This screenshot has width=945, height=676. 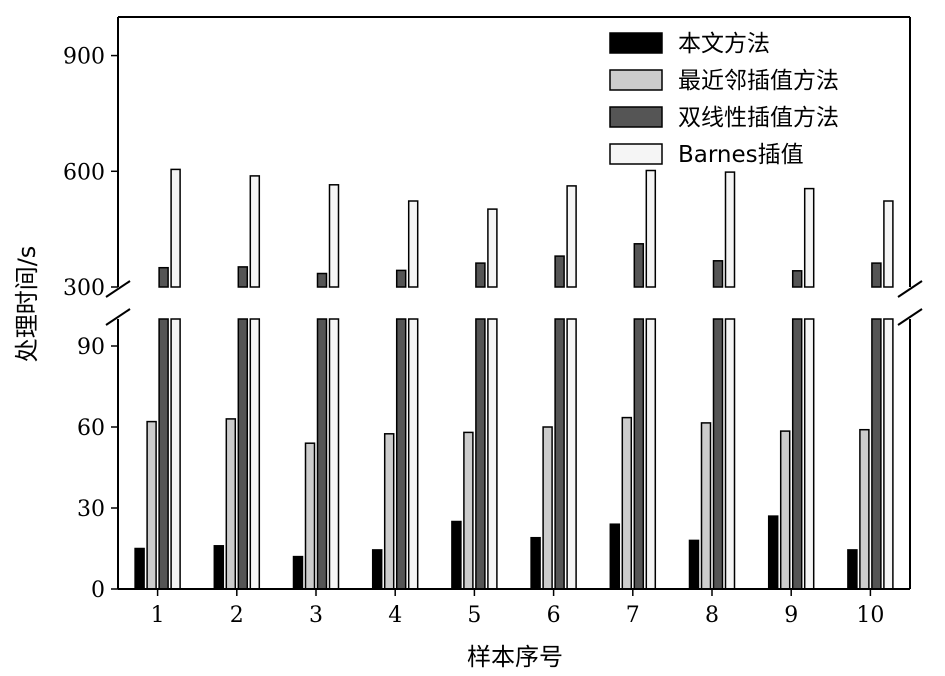 What do you see at coordinates (791, 615) in the screenshot?
I see `x-tick-label: 9` at bounding box center [791, 615].